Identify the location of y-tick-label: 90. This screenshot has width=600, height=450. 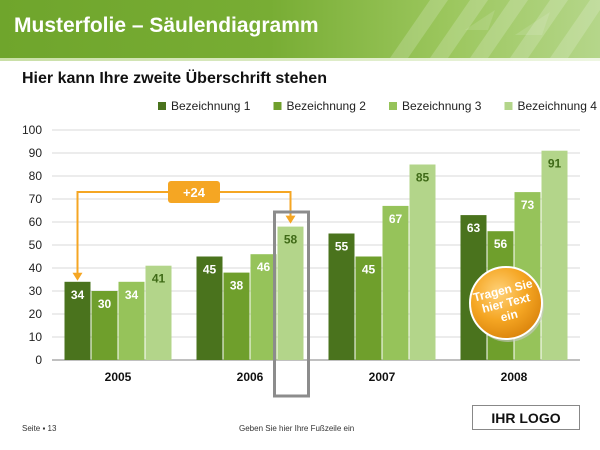
(36, 153).